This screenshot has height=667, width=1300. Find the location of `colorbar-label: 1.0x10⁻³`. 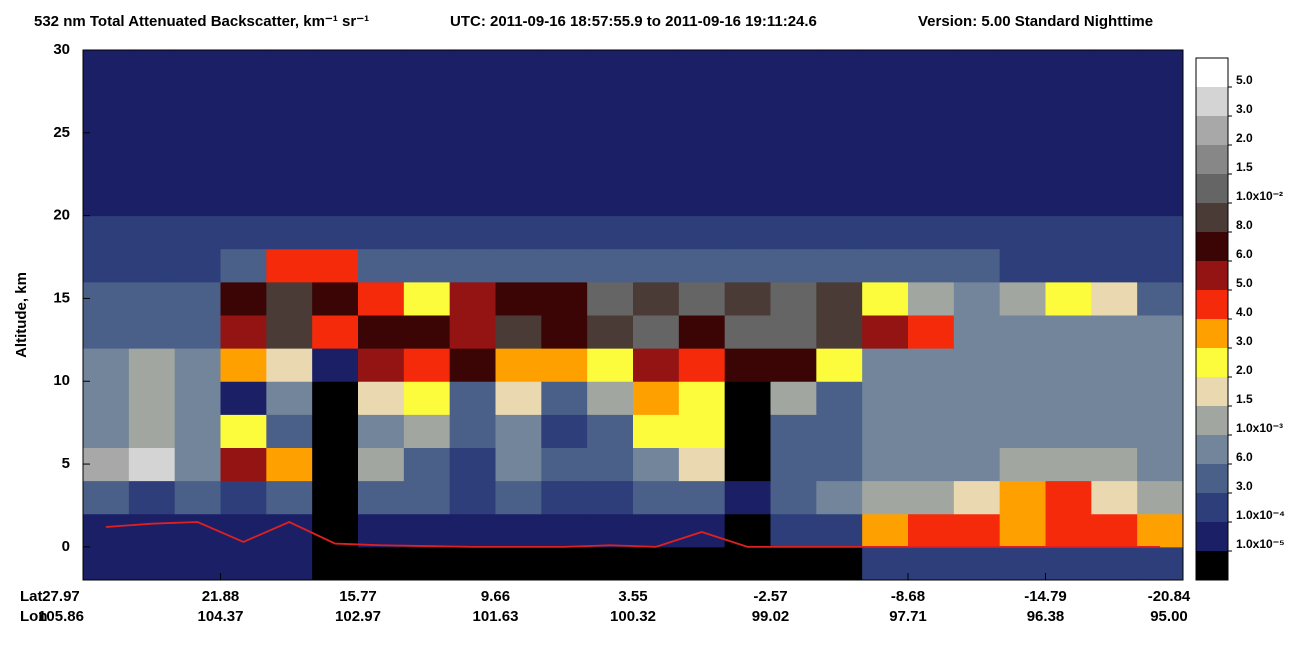

colorbar-label: 1.0x10⁻³ is located at coordinates (1259, 428).